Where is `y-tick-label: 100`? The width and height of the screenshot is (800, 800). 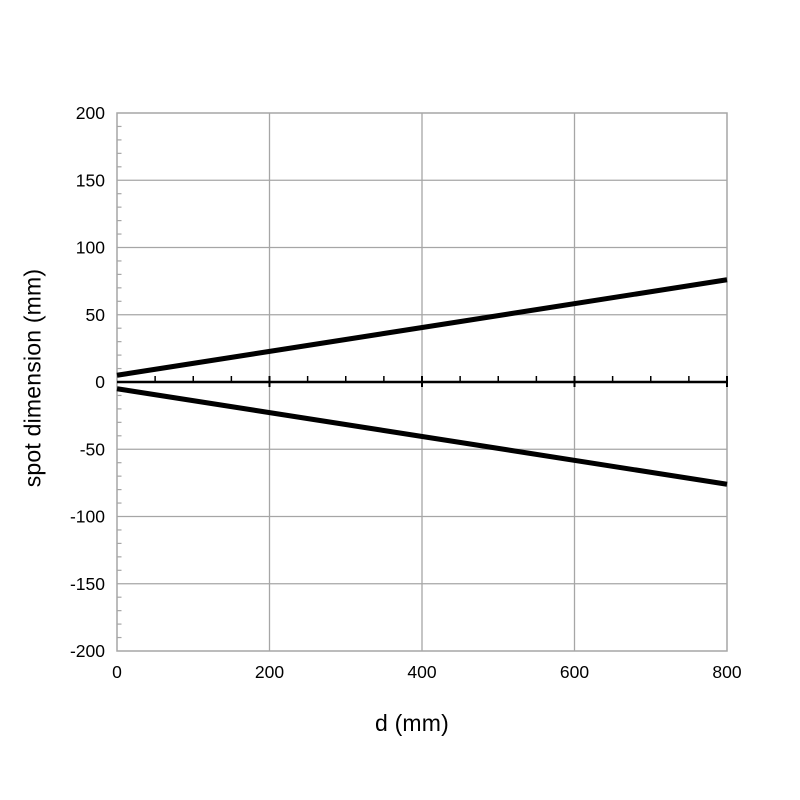
y-tick-label: 100 is located at coordinates (90, 248).